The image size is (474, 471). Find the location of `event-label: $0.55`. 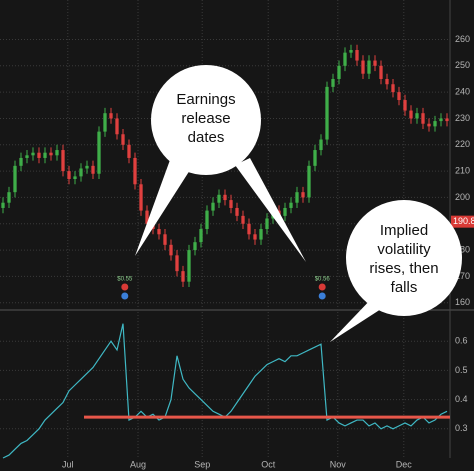

event-label: $0.55 is located at coordinates (125, 280).